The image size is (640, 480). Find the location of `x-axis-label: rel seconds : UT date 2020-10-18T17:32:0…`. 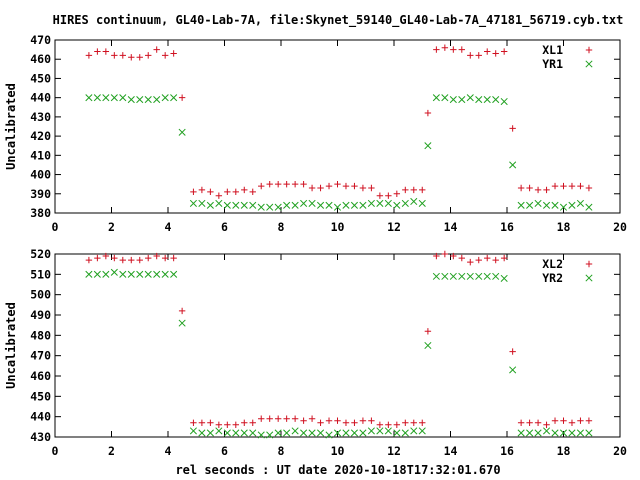

x-axis-label: rel seconds : UT date 2020-10-18T17:32:0… is located at coordinates (337, 470).